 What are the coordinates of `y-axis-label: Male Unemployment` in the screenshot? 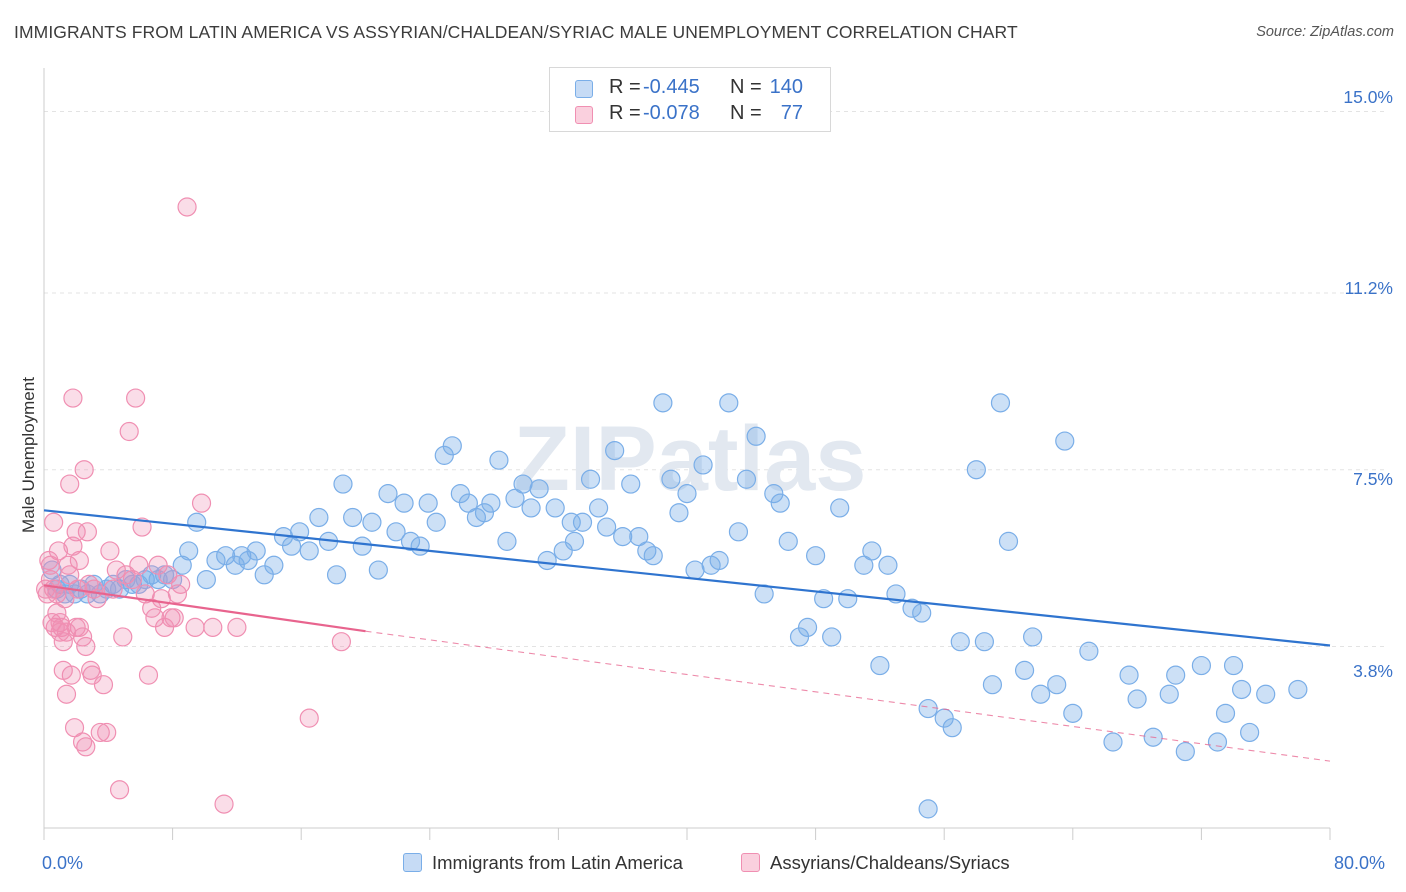 It's located at (28, 455).